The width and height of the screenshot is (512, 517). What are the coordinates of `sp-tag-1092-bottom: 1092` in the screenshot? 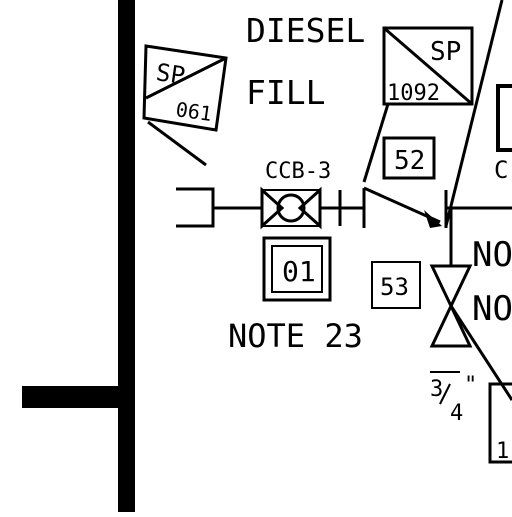 It's located at (413, 93).